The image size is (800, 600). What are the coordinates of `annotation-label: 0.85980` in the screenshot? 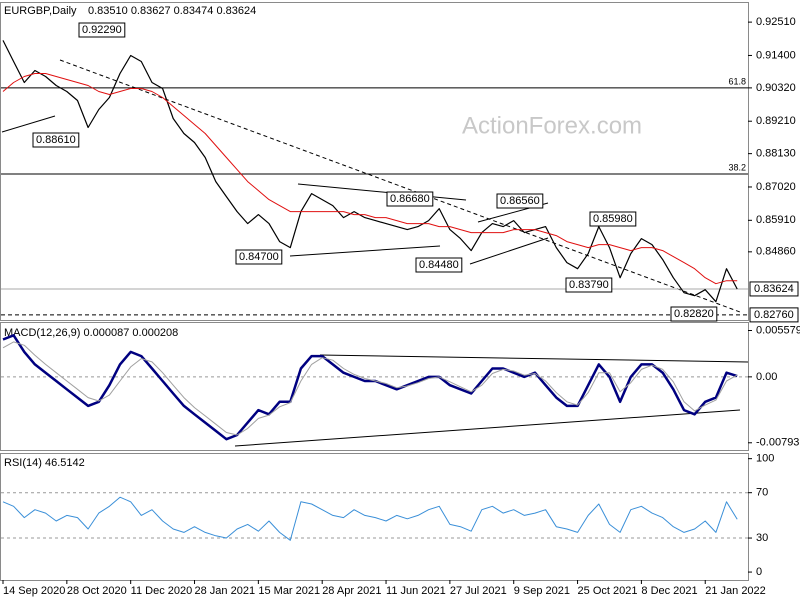 It's located at (613, 219).